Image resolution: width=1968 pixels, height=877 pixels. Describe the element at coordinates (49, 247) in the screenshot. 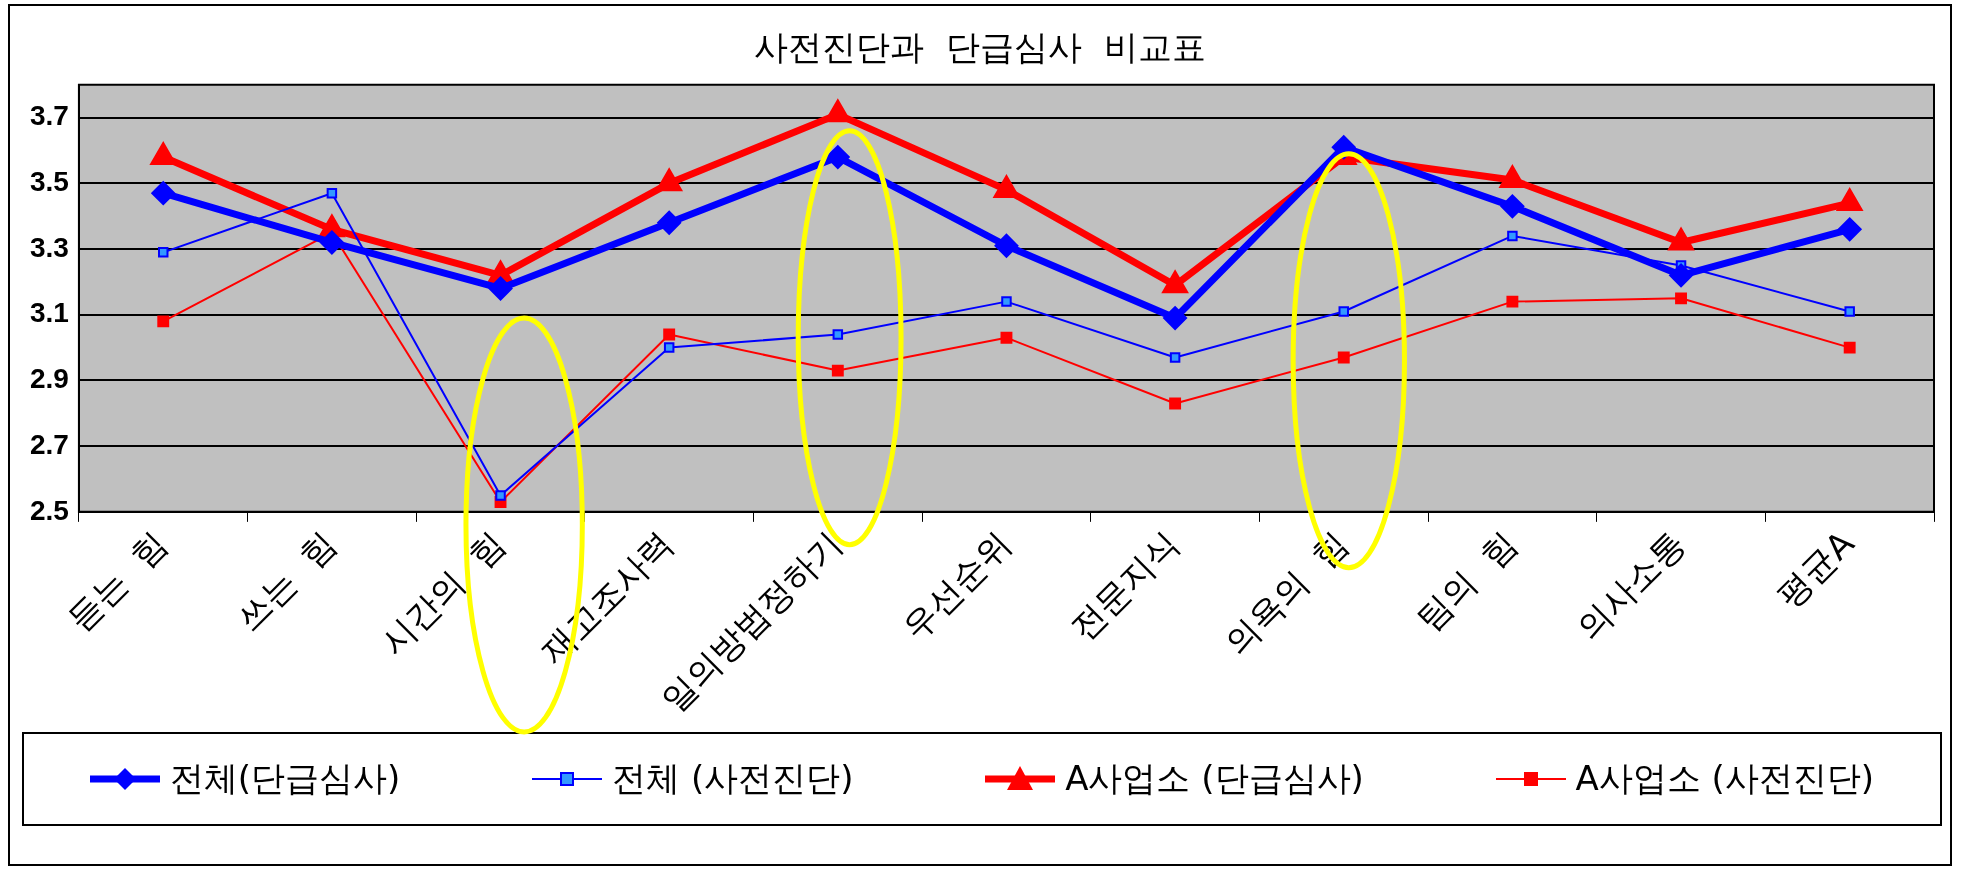

I see `y-tick-label: 3.3` at that location.